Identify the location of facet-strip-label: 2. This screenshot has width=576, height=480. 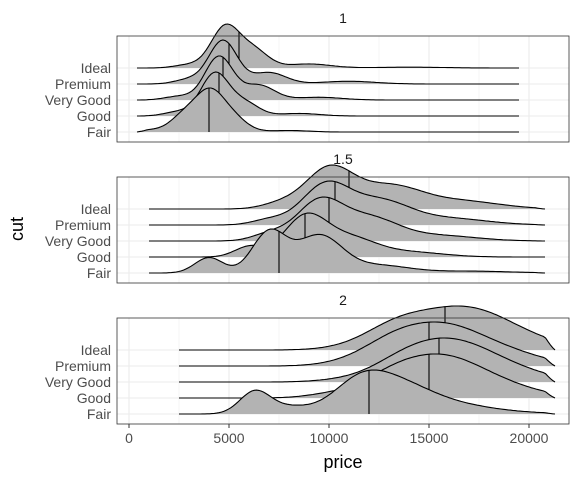
(343, 300).